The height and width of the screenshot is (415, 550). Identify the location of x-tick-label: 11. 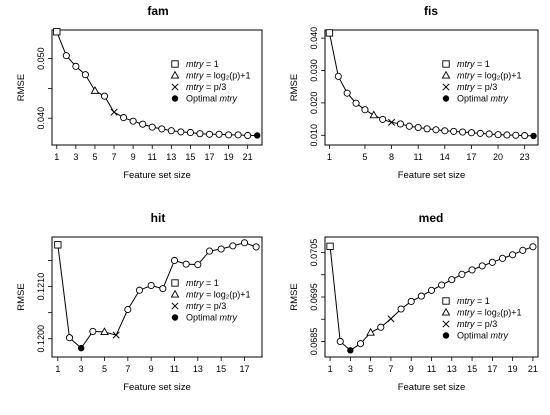
(418, 157).